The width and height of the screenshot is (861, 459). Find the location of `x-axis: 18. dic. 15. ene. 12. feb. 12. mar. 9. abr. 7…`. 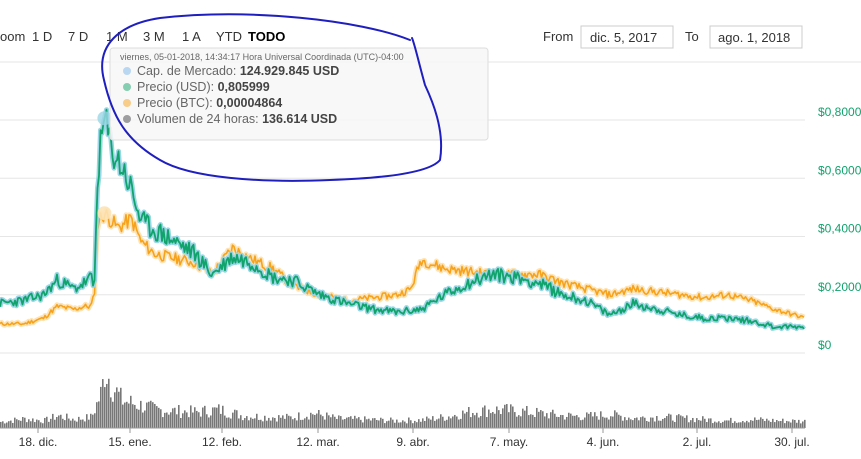

x-axis: 18. dic. 15. ene. 12. feb. 12. mar. 9. abr. 7… is located at coordinates (414, 438).